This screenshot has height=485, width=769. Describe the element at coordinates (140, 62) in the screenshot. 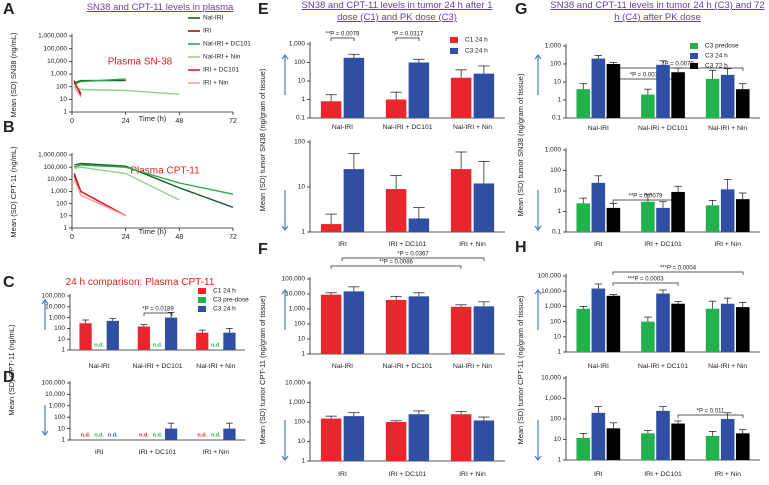

I see `annotation: Plasma SN-38` at that location.